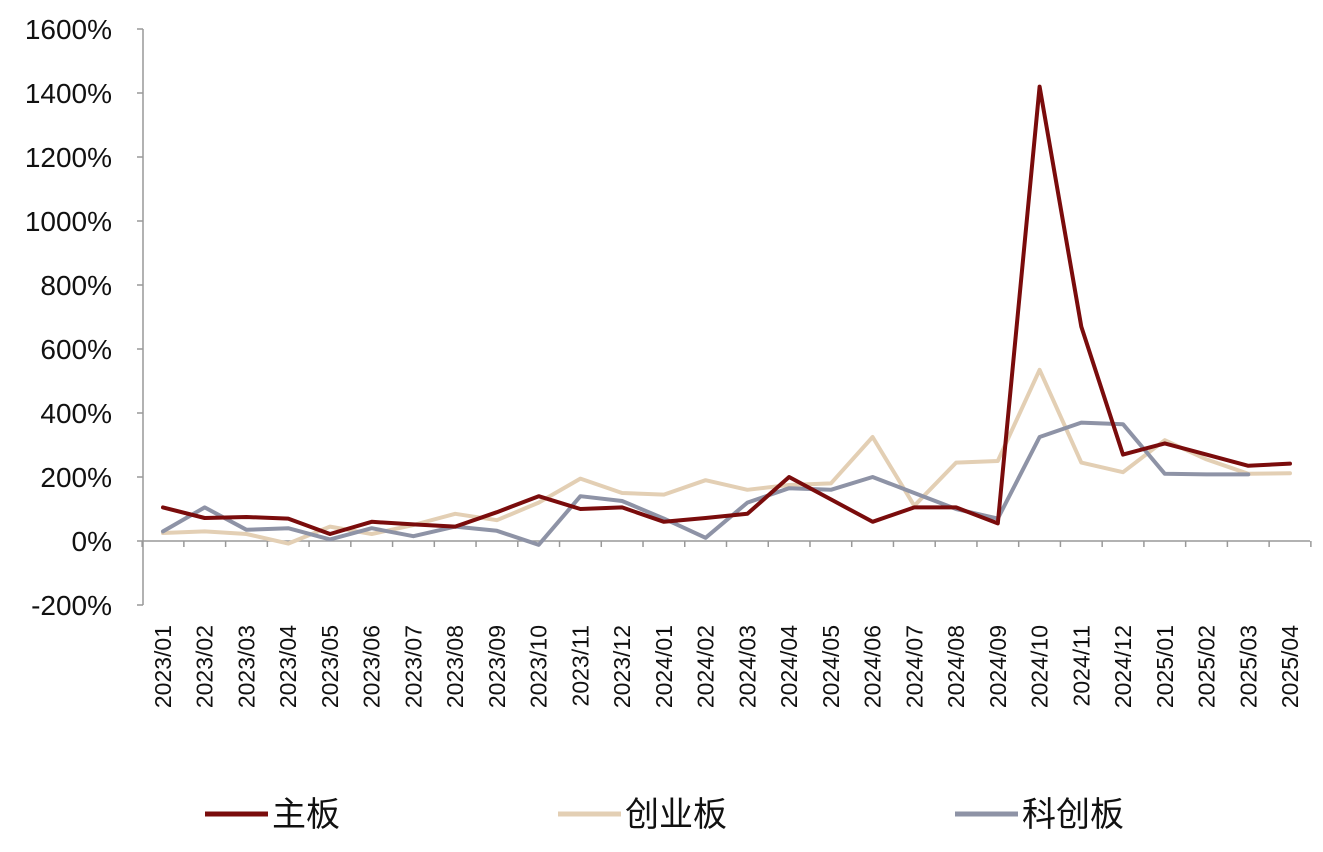 Image resolution: width=1323 pixels, height=852 pixels. I want to click on x-tick-label: 2023/09, so click(497, 666).